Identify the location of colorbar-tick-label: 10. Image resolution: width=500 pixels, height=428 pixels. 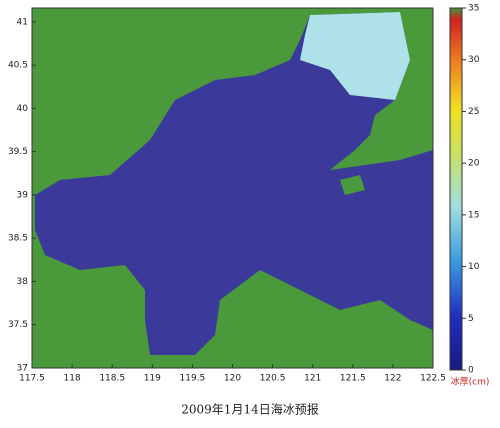
(474, 267).